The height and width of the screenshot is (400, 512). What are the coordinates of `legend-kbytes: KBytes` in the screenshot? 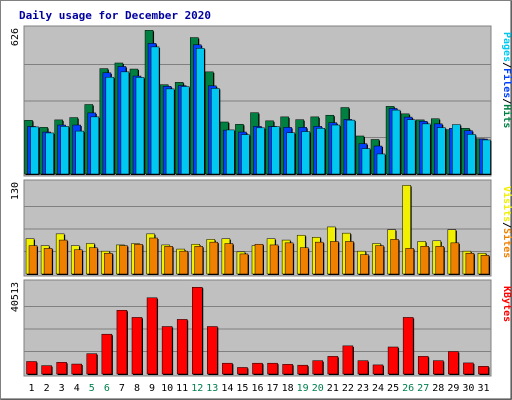 It's located at (506, 304).